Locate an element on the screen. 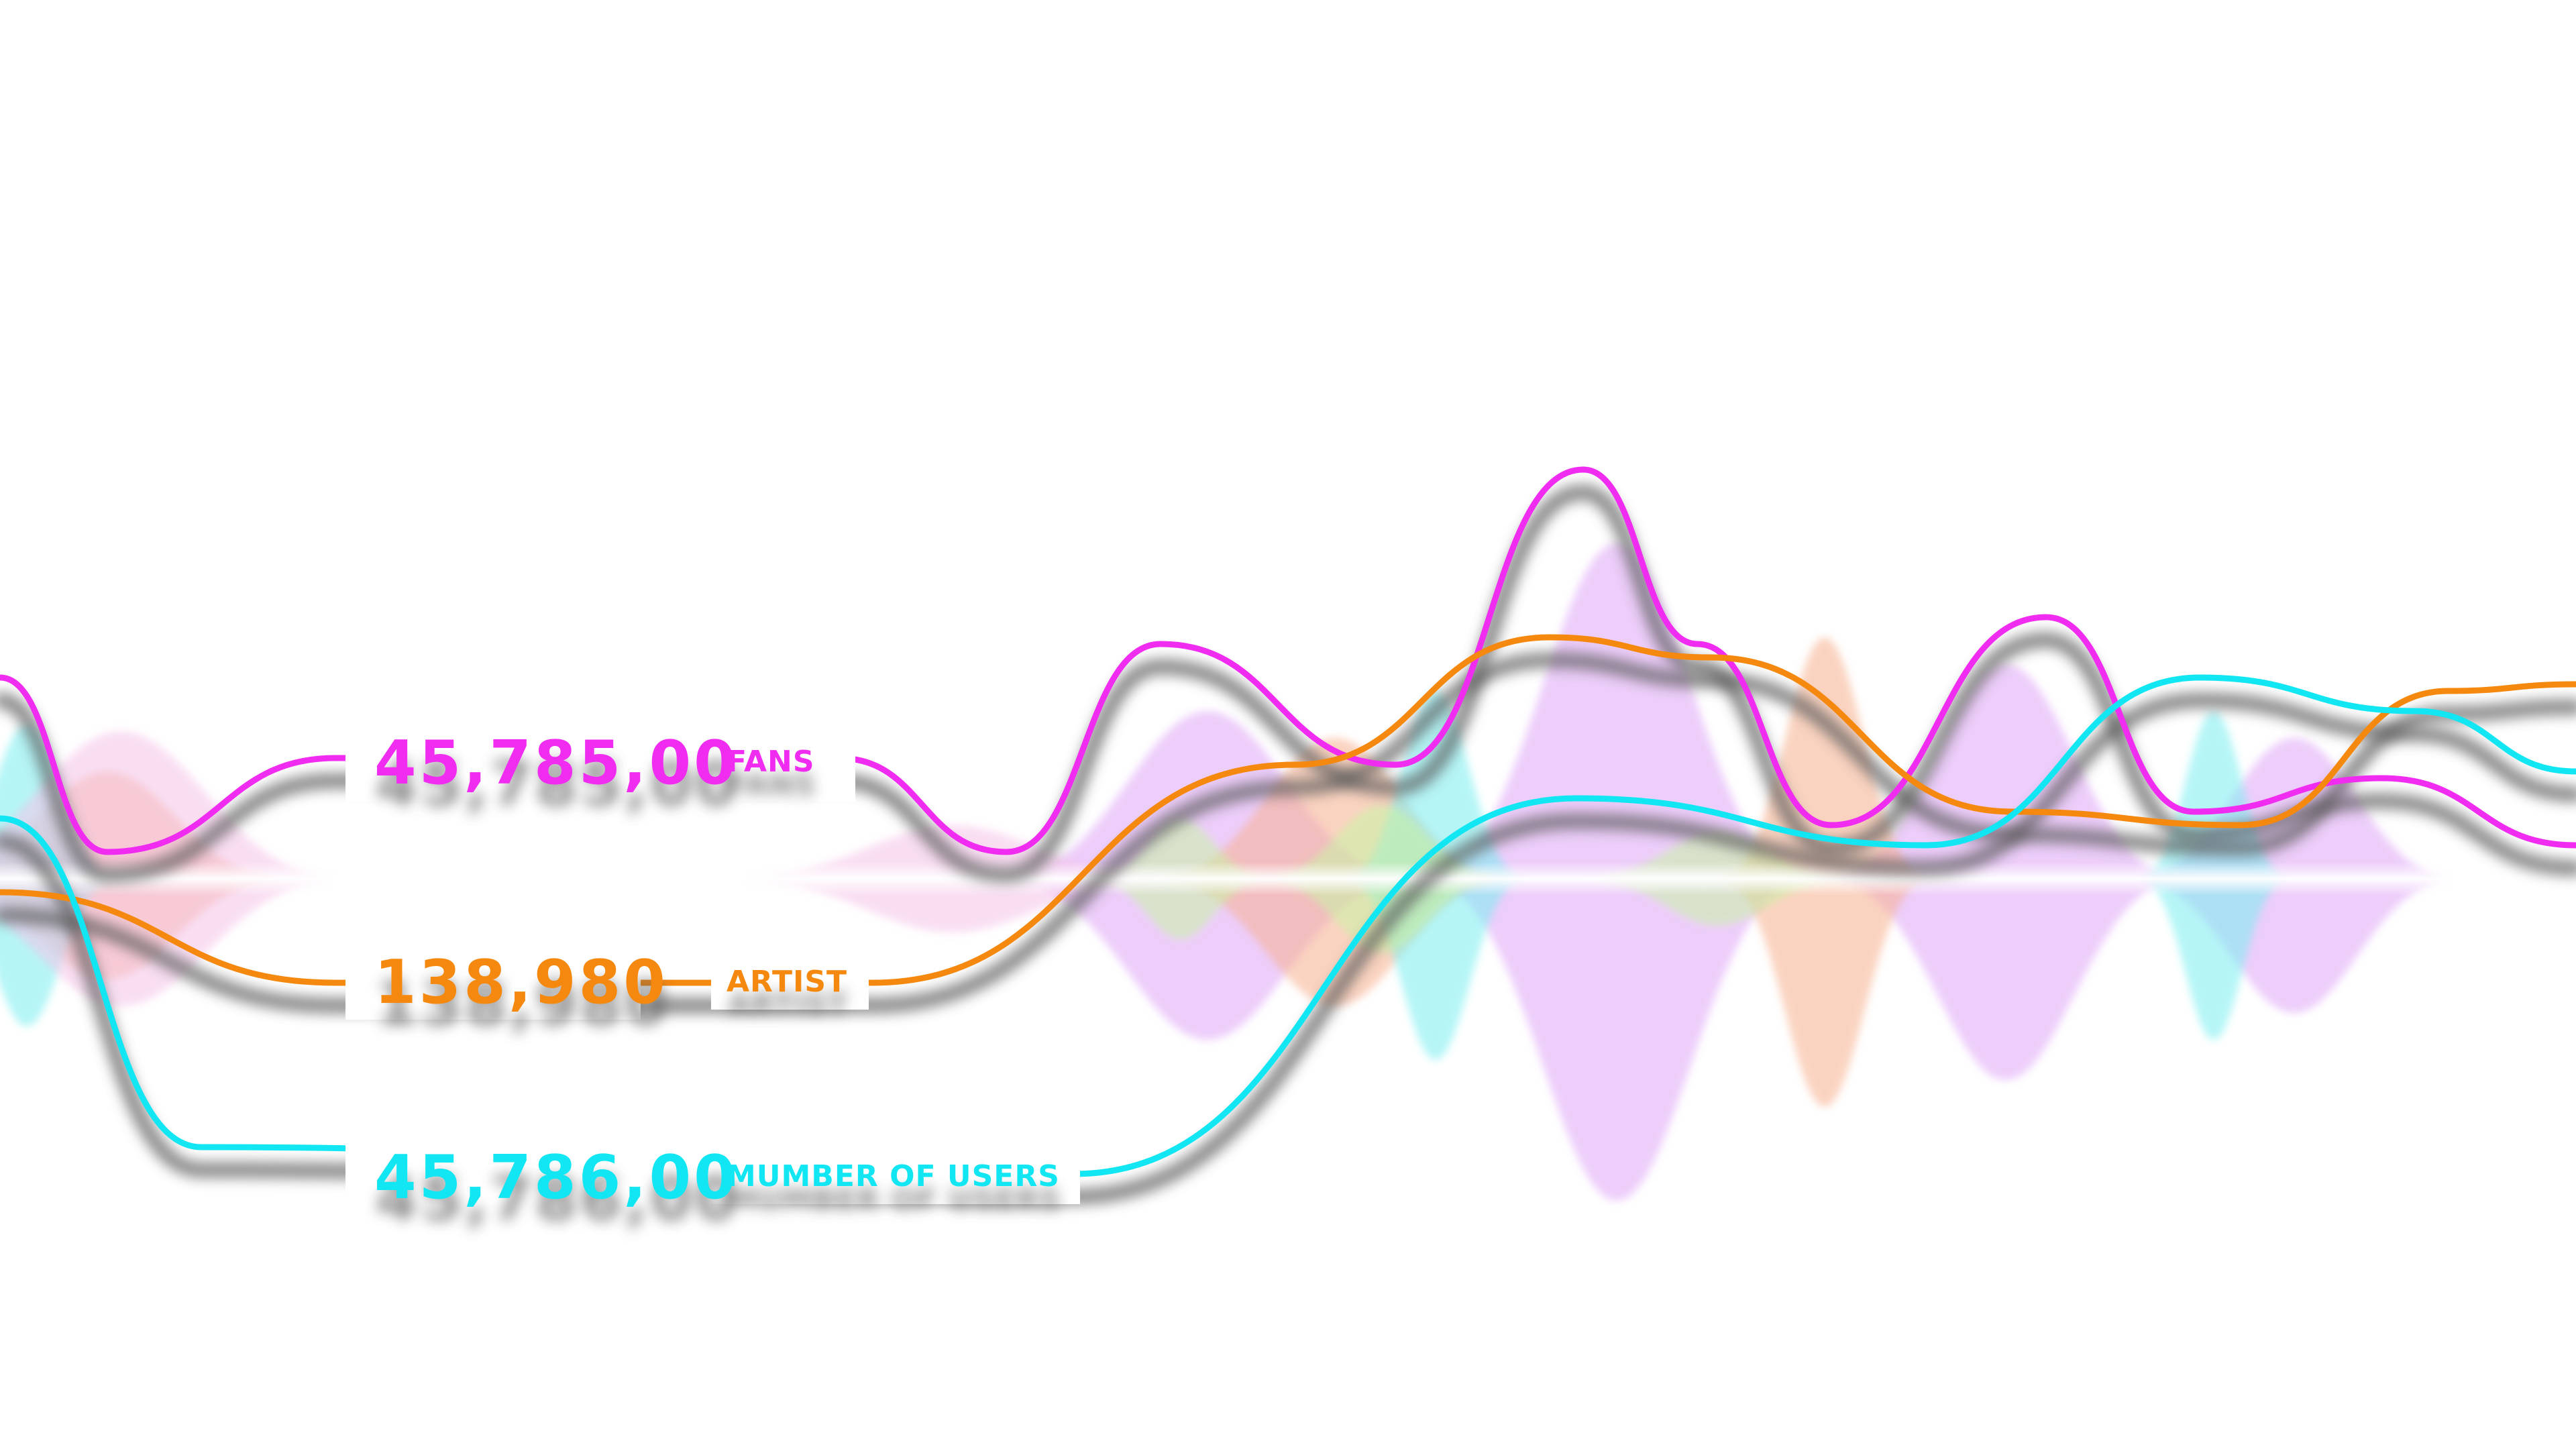 Image resolution: width=2576 pixels, height=1449 pixels. artist-label: ARTIST is located at coordinates (787, 982).